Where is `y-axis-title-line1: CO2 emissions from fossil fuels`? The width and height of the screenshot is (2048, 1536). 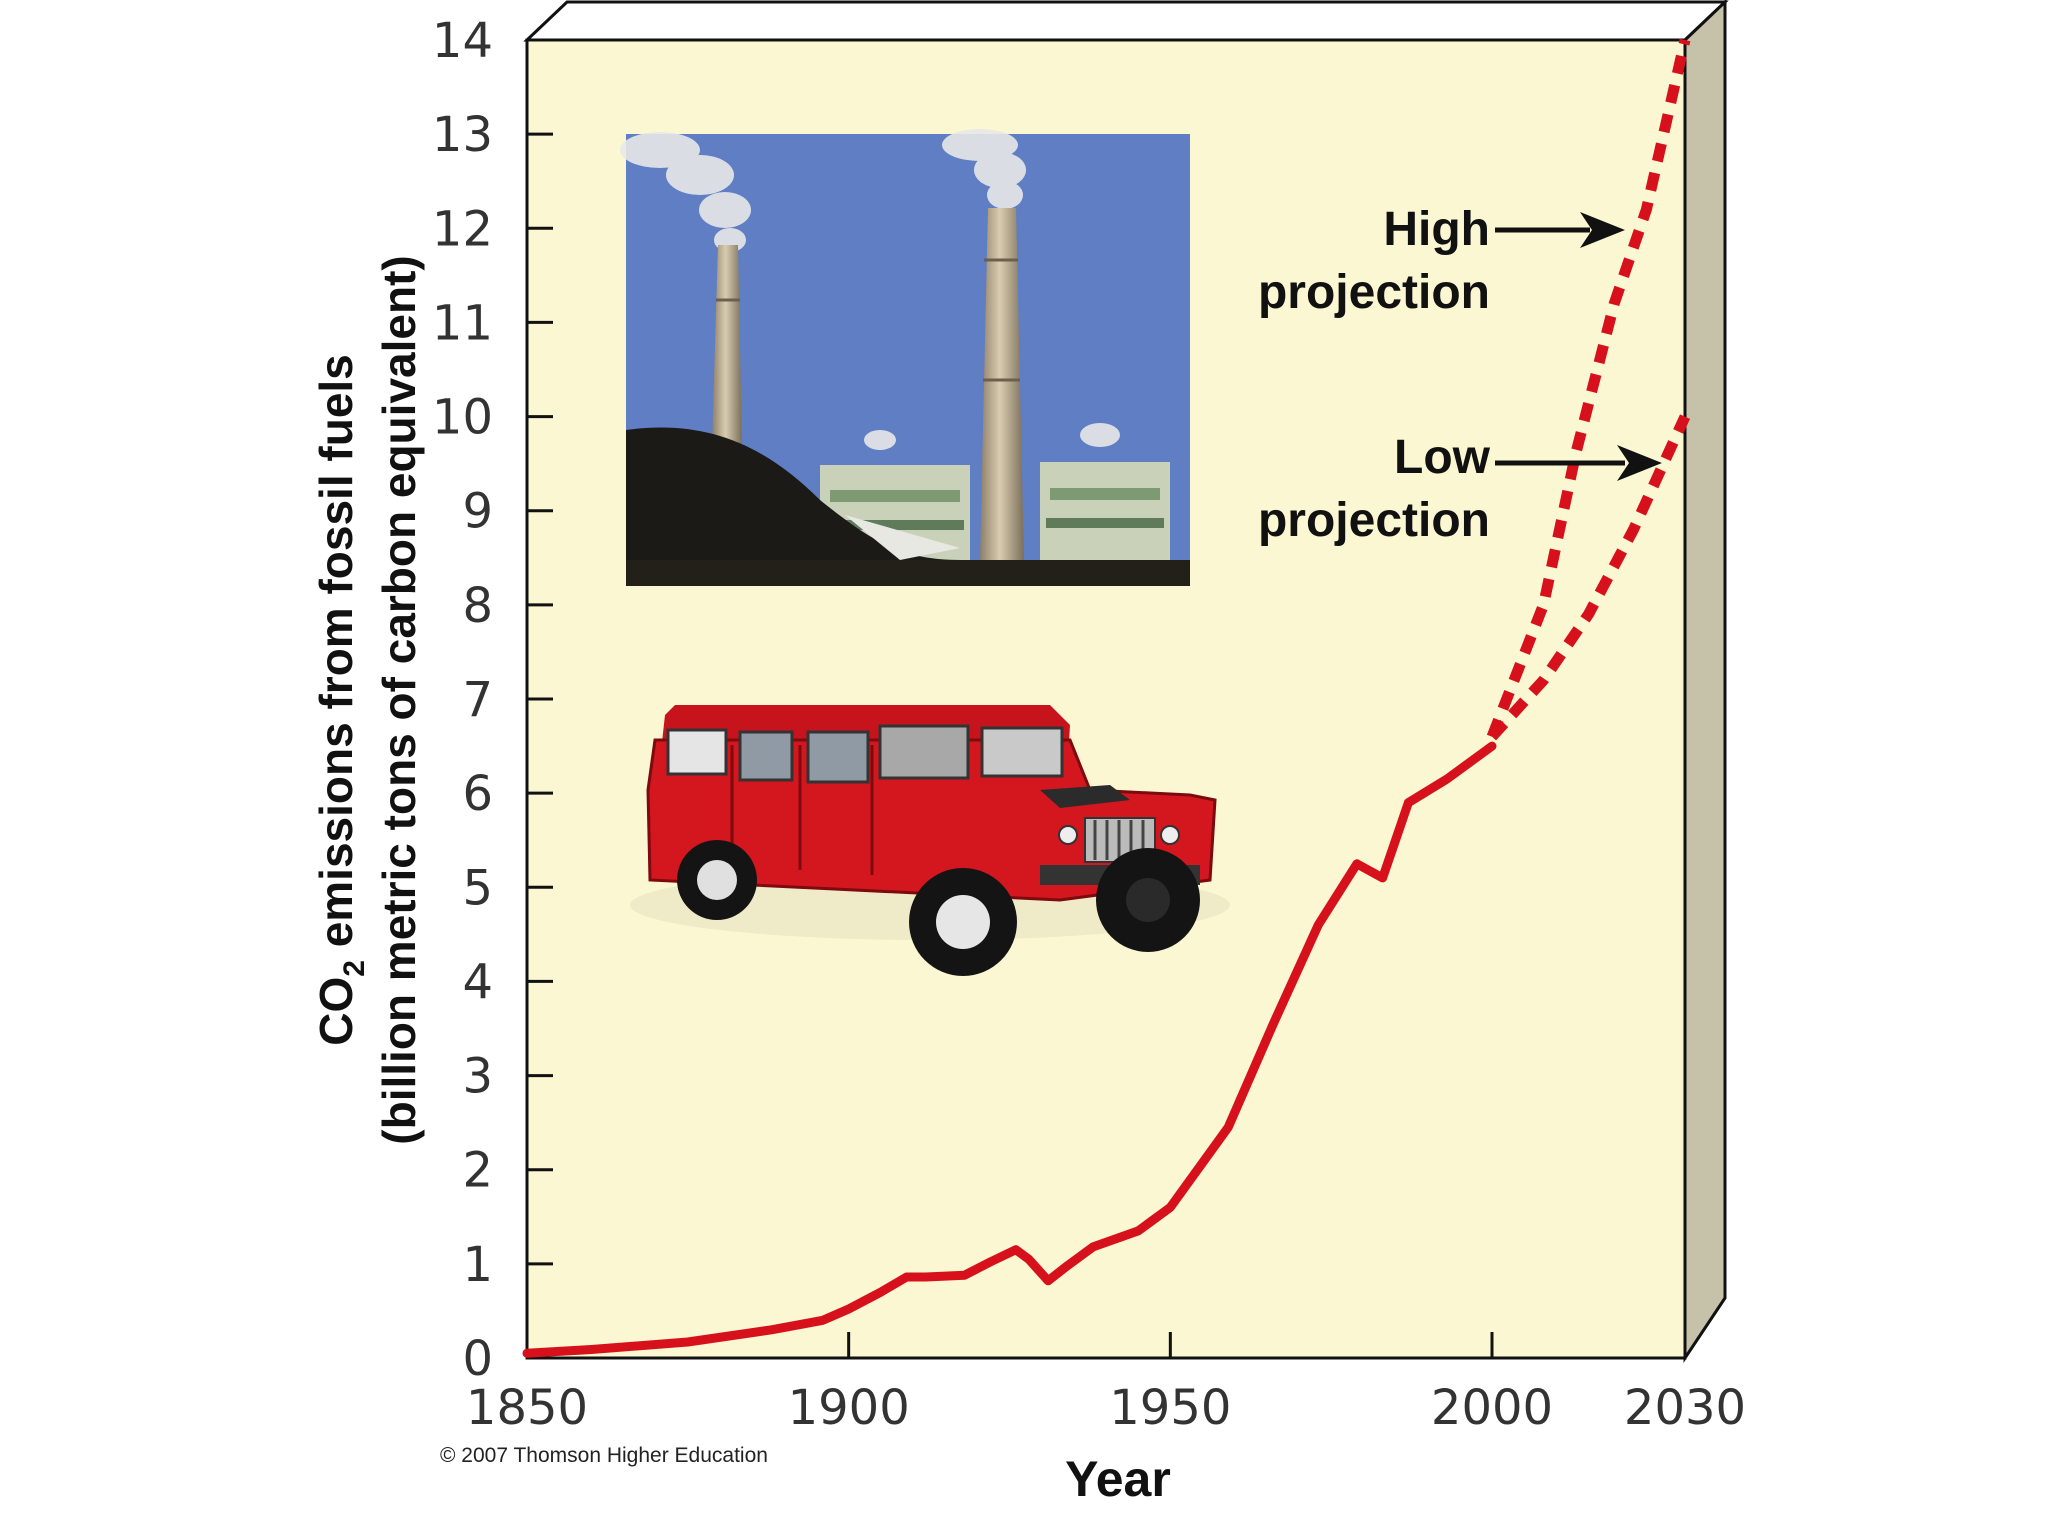
y-axis-title-line1: CO2 emissions from fossil fuels is located at coordinates (340, 700).